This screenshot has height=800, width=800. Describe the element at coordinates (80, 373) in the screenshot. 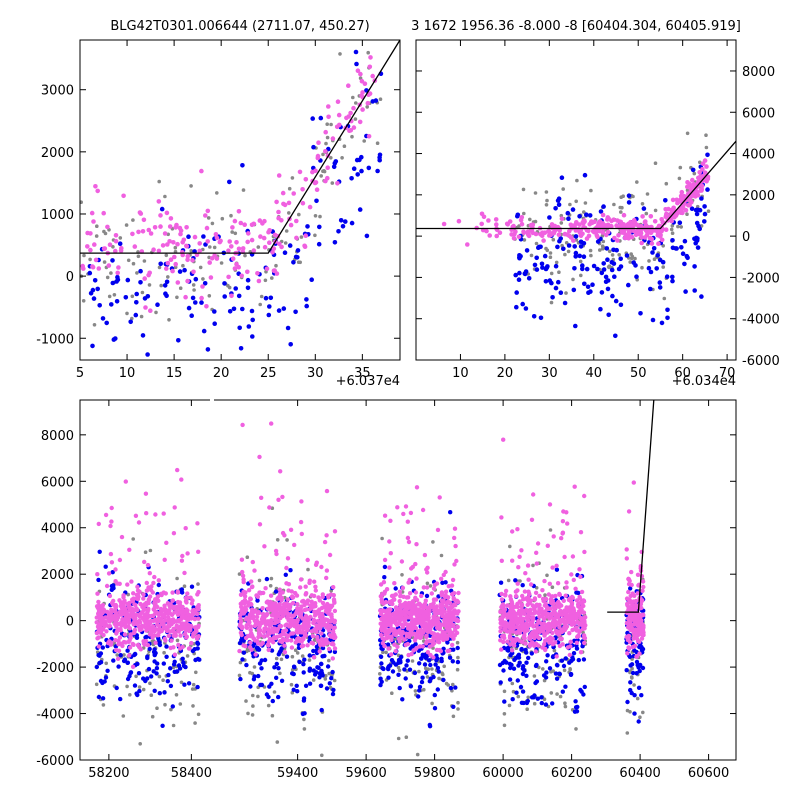

I see `x-tick-label: 5` at that location.